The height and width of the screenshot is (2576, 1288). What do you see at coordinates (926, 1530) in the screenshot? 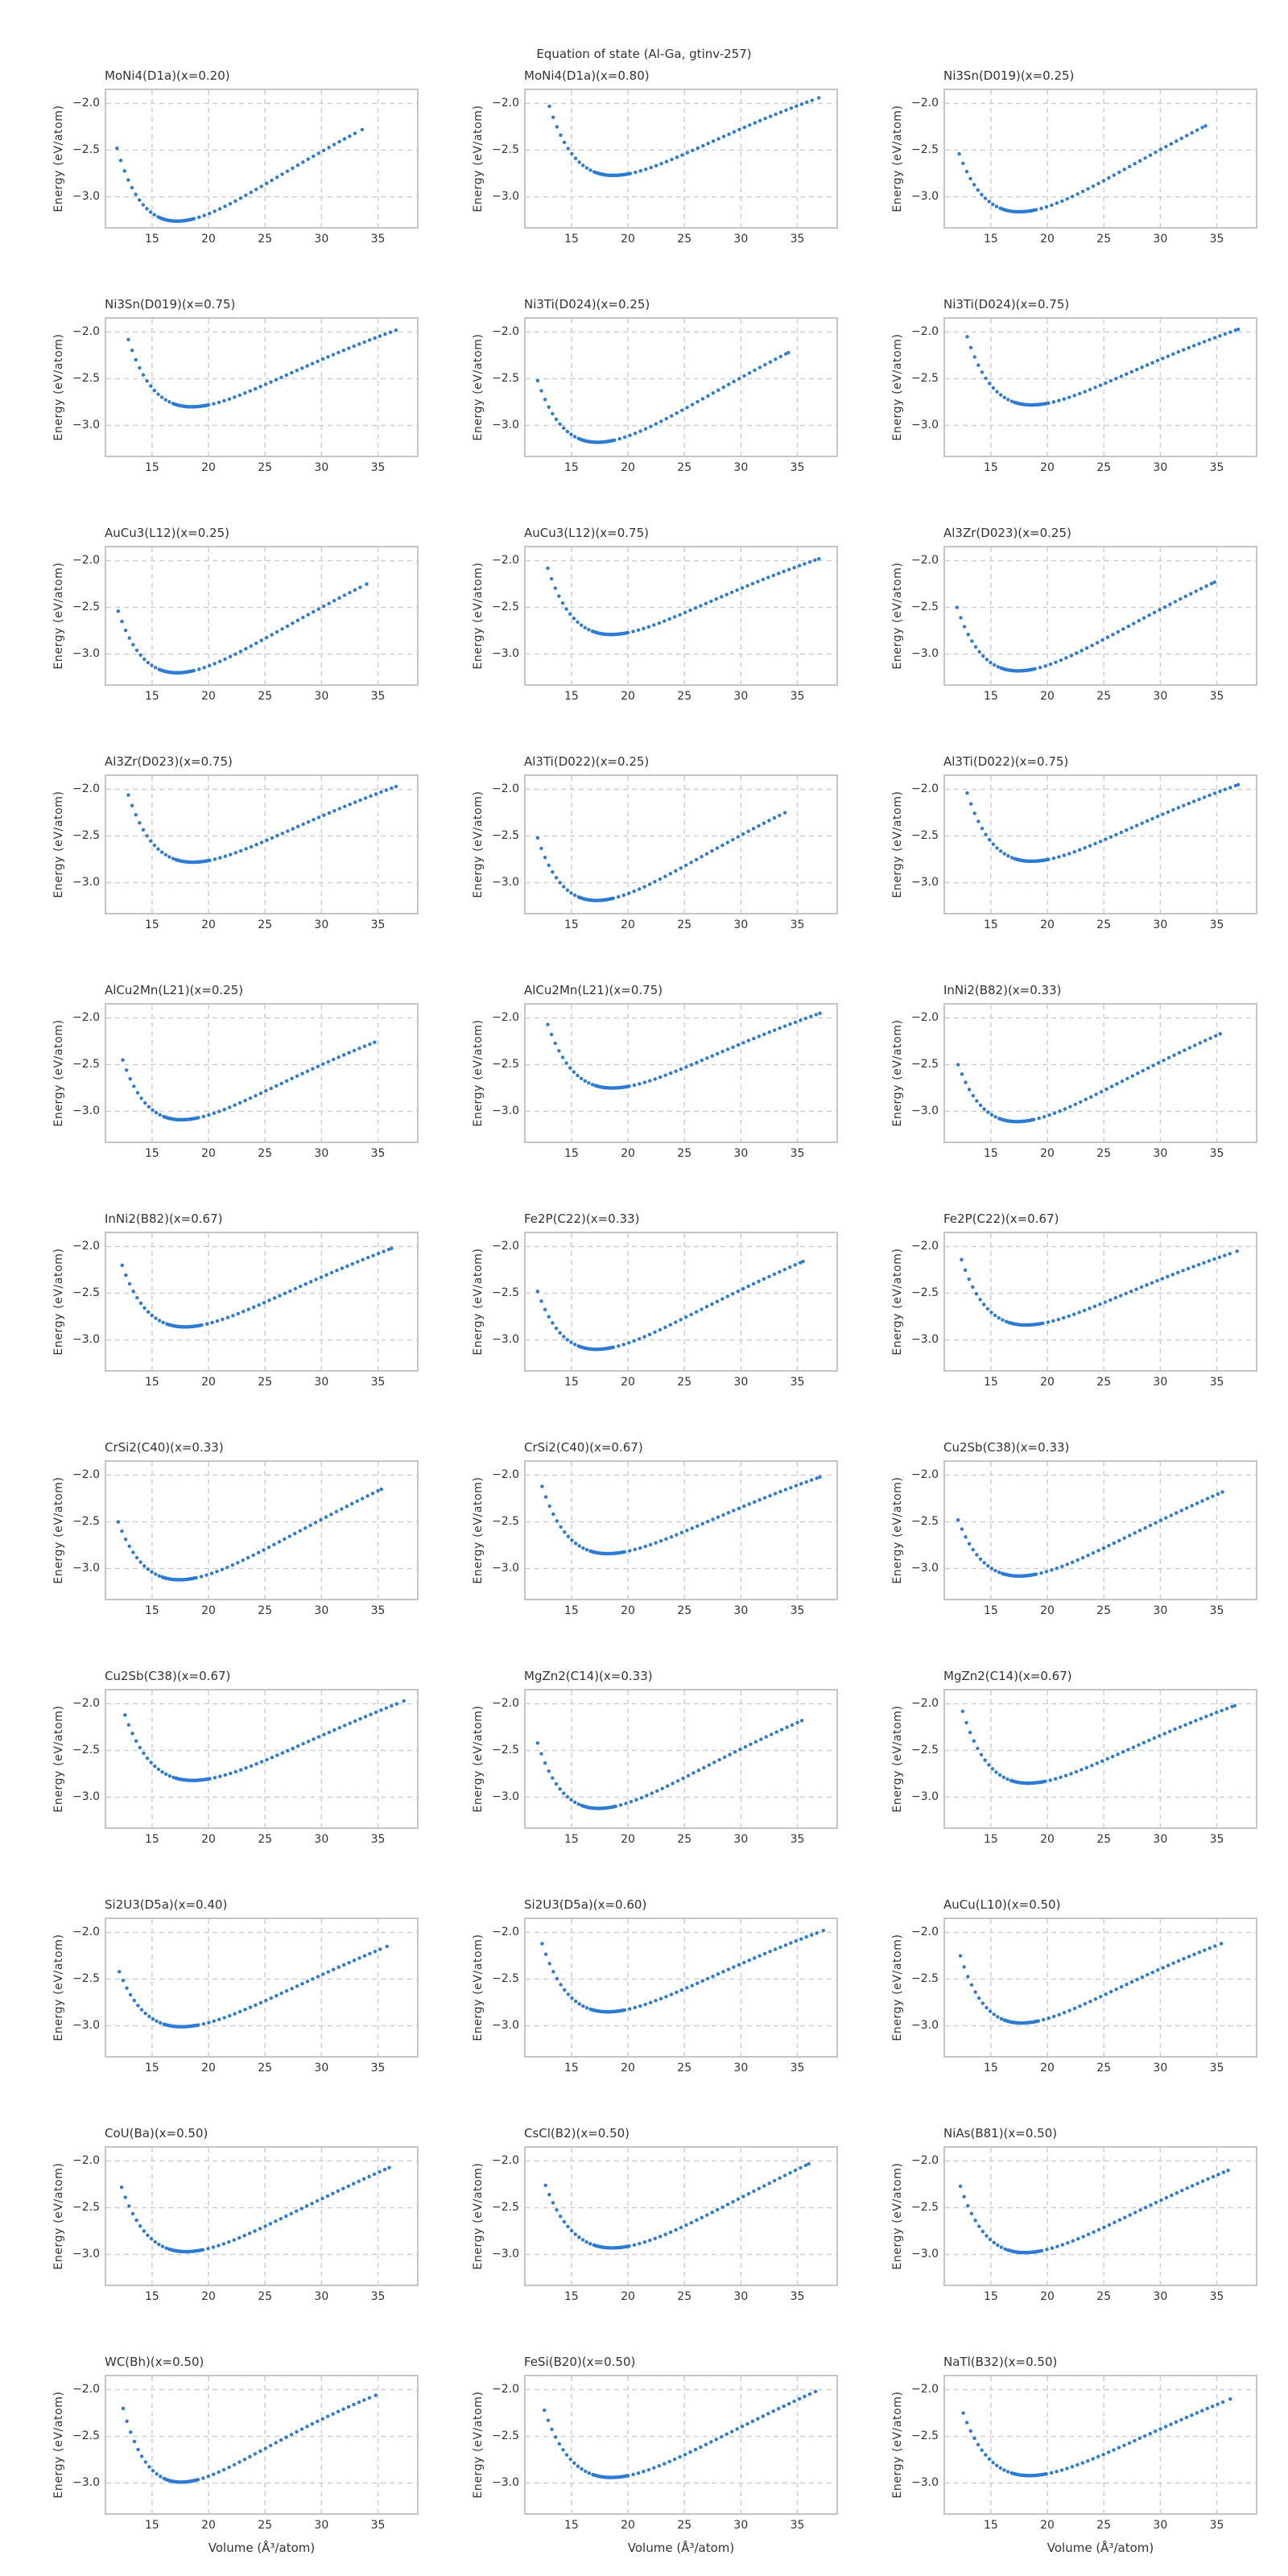
I see `y-tick-labels: −2.0 −2.5 −3.0` at bounding box center [926, 1530].